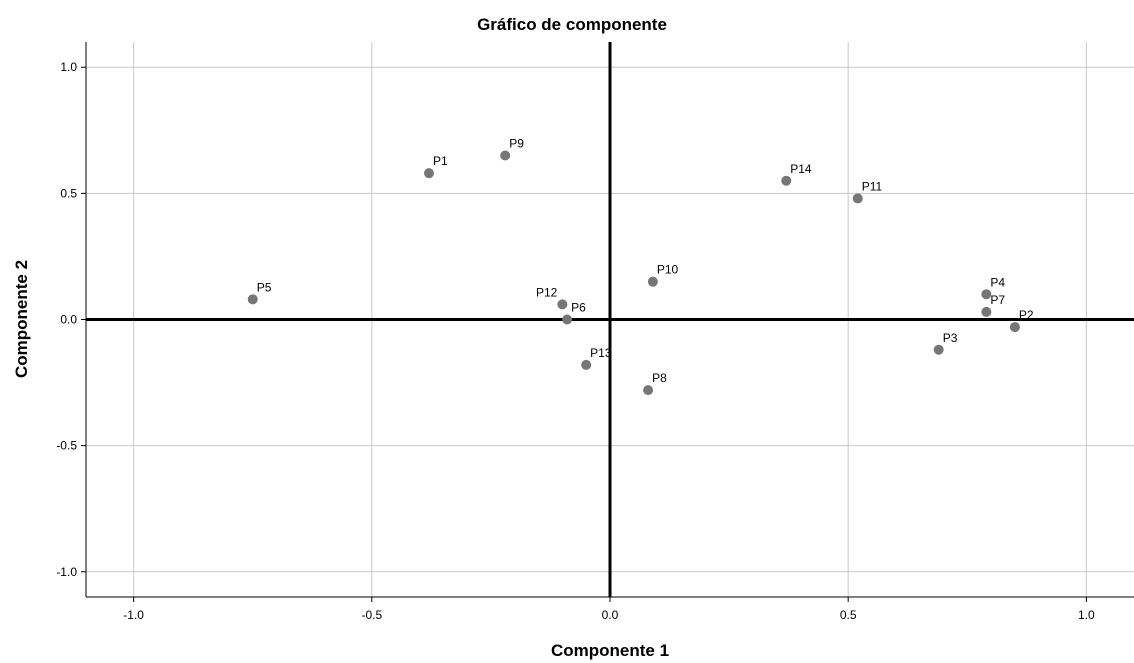  I want to click on data-point-p6, so click(567, 319).